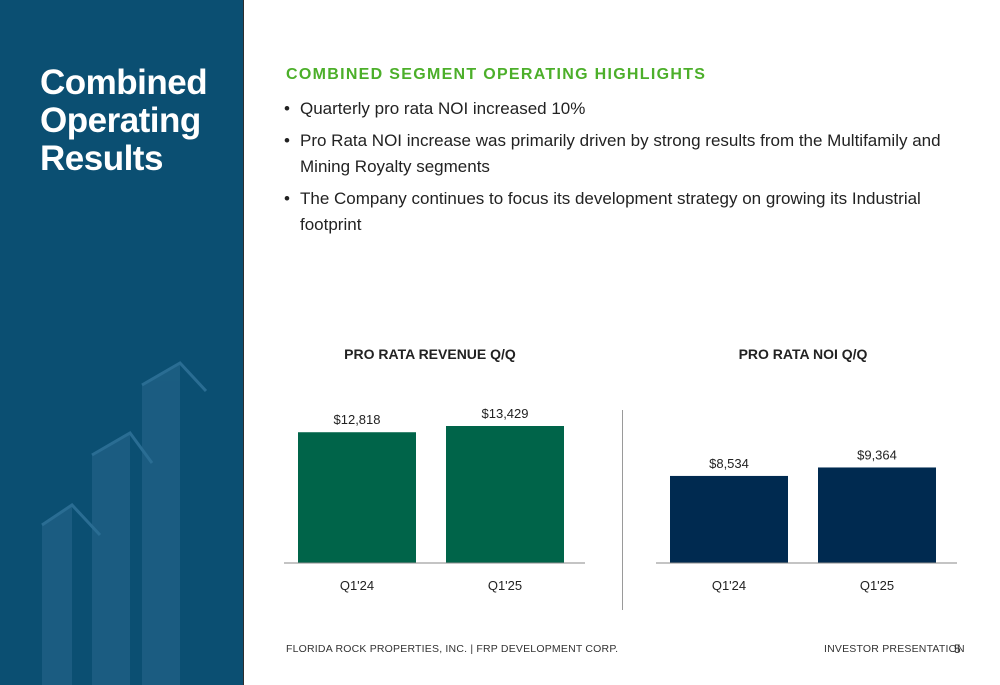  What do you see at coordinates (434, 499) in the screenshot?
I see `revenue-chart: $12,818 Q1'24 $13,429 Q1'25` at bounding box center [434, 499].